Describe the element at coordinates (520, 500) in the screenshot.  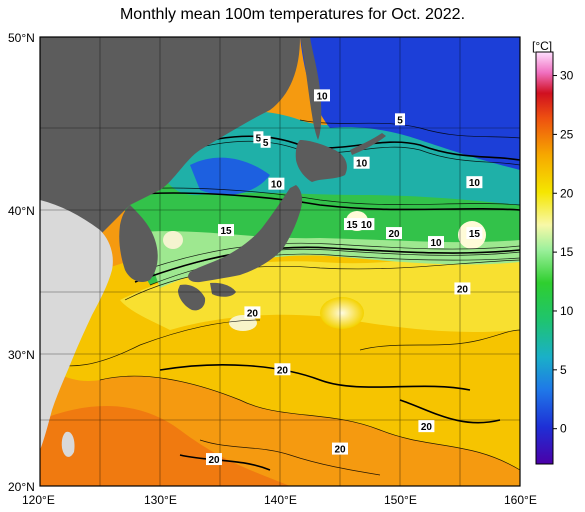
I see `x-tick-label: 160°E` at that location.